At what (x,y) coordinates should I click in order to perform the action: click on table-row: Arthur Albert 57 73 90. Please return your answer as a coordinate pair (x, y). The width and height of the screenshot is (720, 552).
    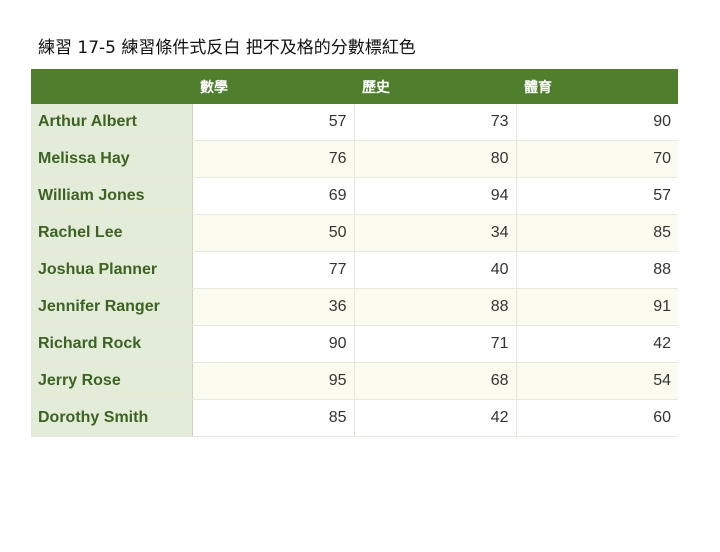
    Looking at the image, I should click on (354, 122).